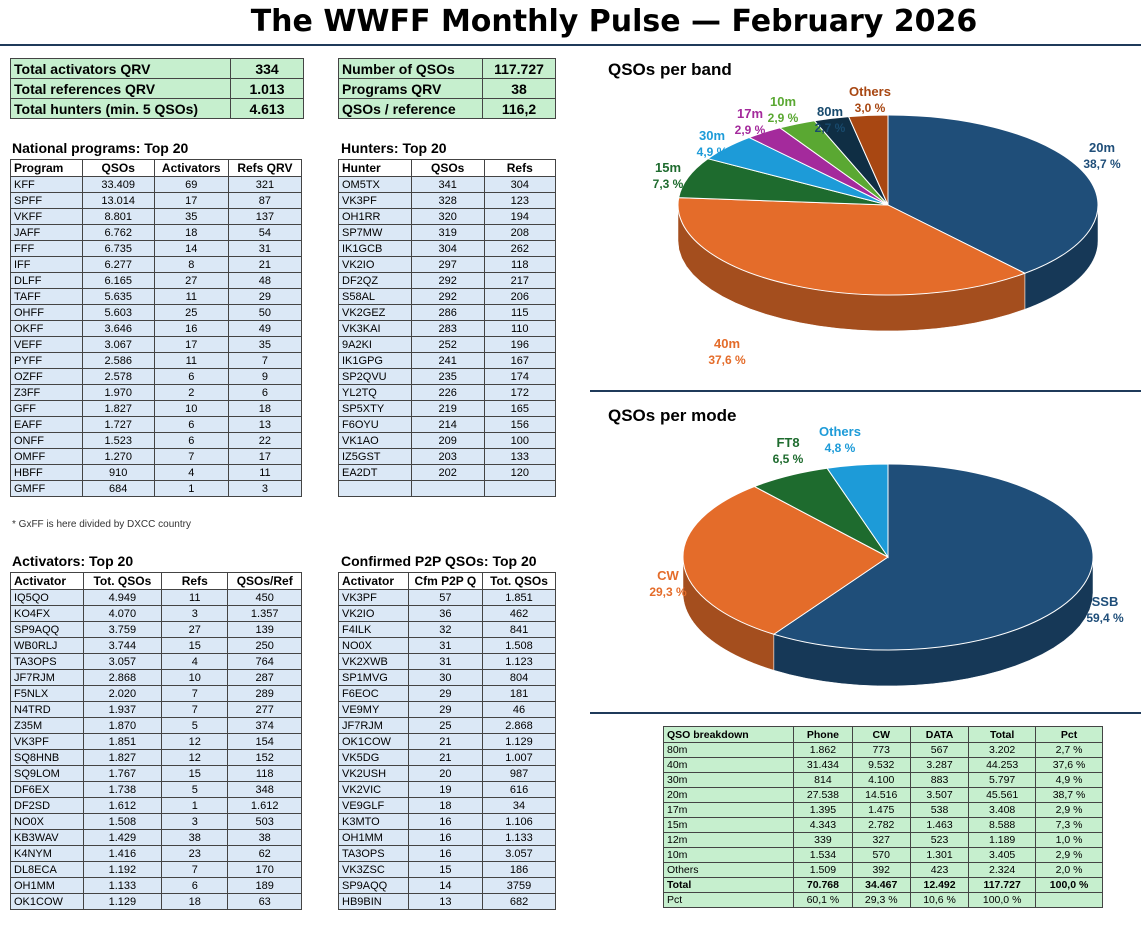 Image resolution: width=1141 pixels, height=933 pixels. What do you see at coordinates (519, 725) in the screenshot?
I see `table-cell: 2.868` at bounding box center [519, 725].